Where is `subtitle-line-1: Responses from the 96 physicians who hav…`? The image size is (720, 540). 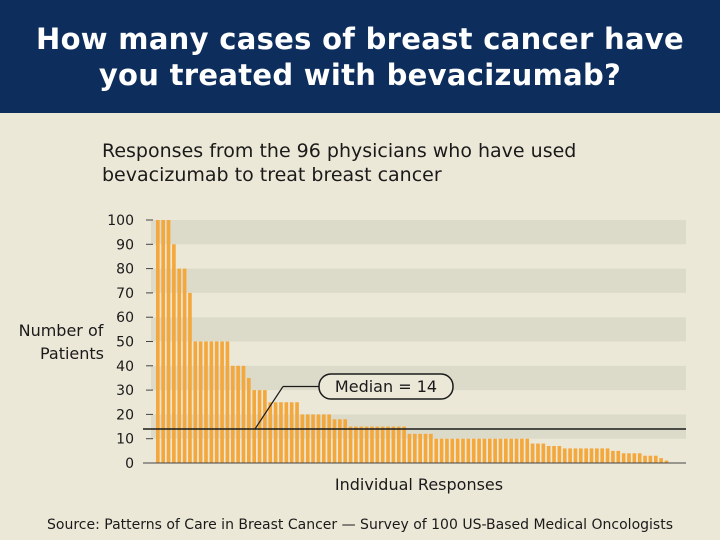
subtitle-line-1: Responses from the 96 physicians who hav… is located at coordinates (339, 151).